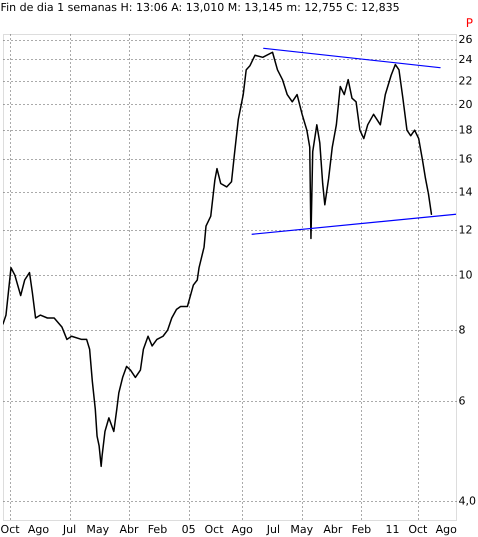 Image resolution: width=478 pixels, height=537 pixels. I want to click on y-tick-label: 4,0, so click(467, 501).